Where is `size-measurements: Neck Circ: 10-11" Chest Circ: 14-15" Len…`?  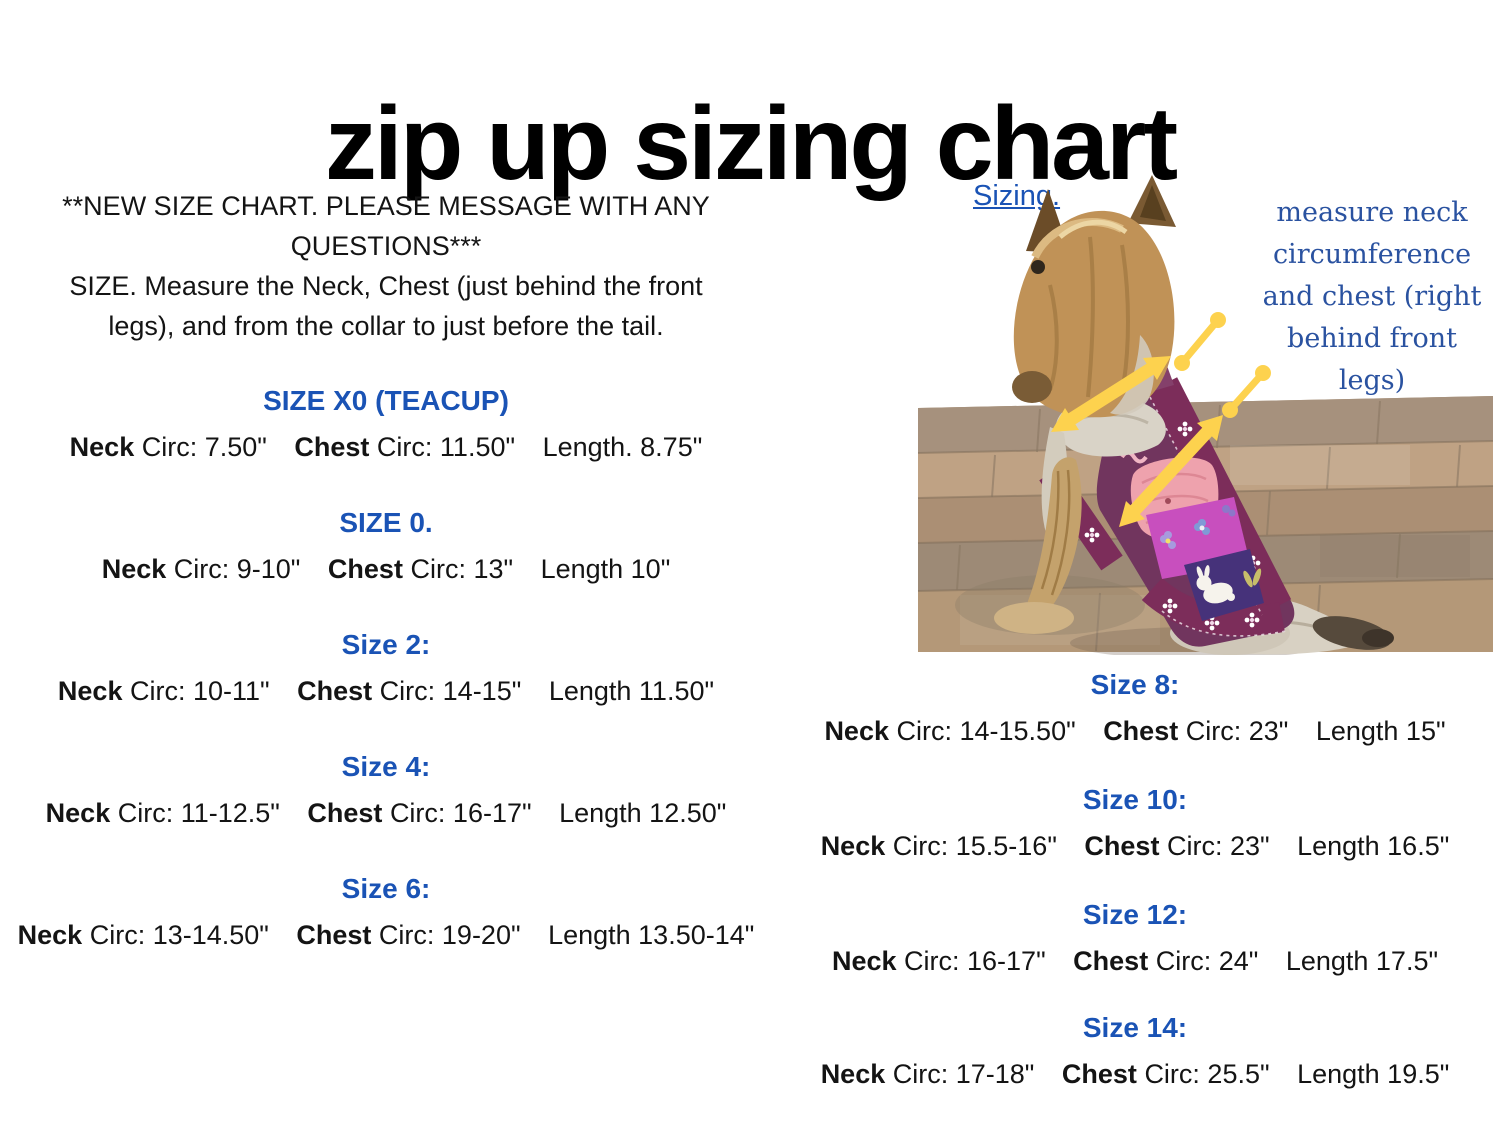
size-measurements: Neck Circ: 10-11" Chest Circ: 14-15" Len… is located at coordinates (386, 691).